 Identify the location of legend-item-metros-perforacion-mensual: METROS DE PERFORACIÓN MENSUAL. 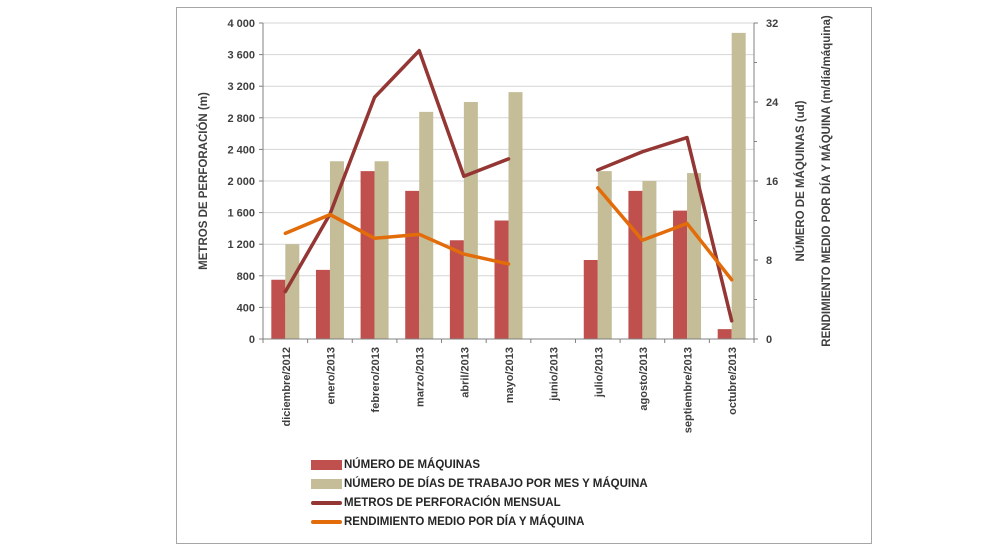
(479, 502).